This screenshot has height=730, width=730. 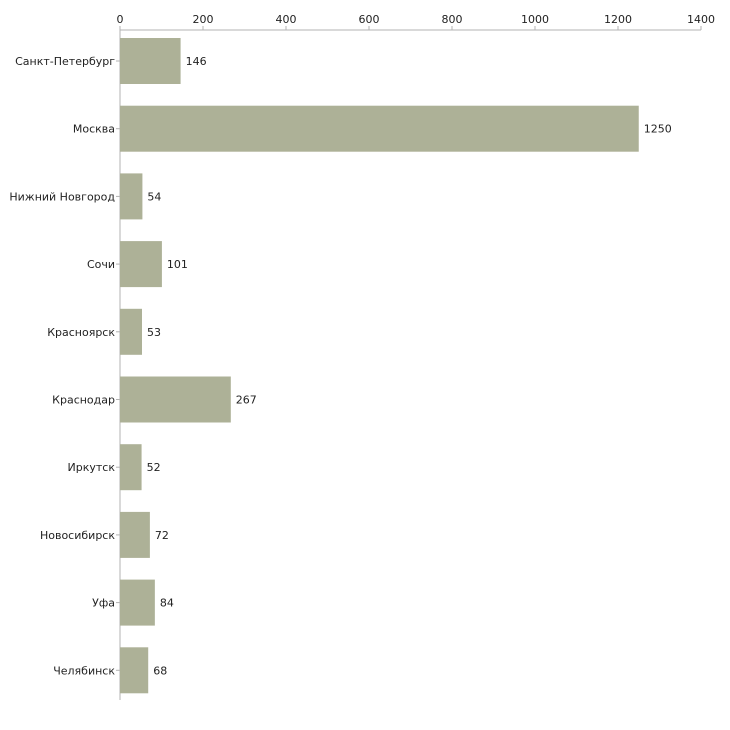 I want to click on value-label: 52, so click(x=154, y=467).